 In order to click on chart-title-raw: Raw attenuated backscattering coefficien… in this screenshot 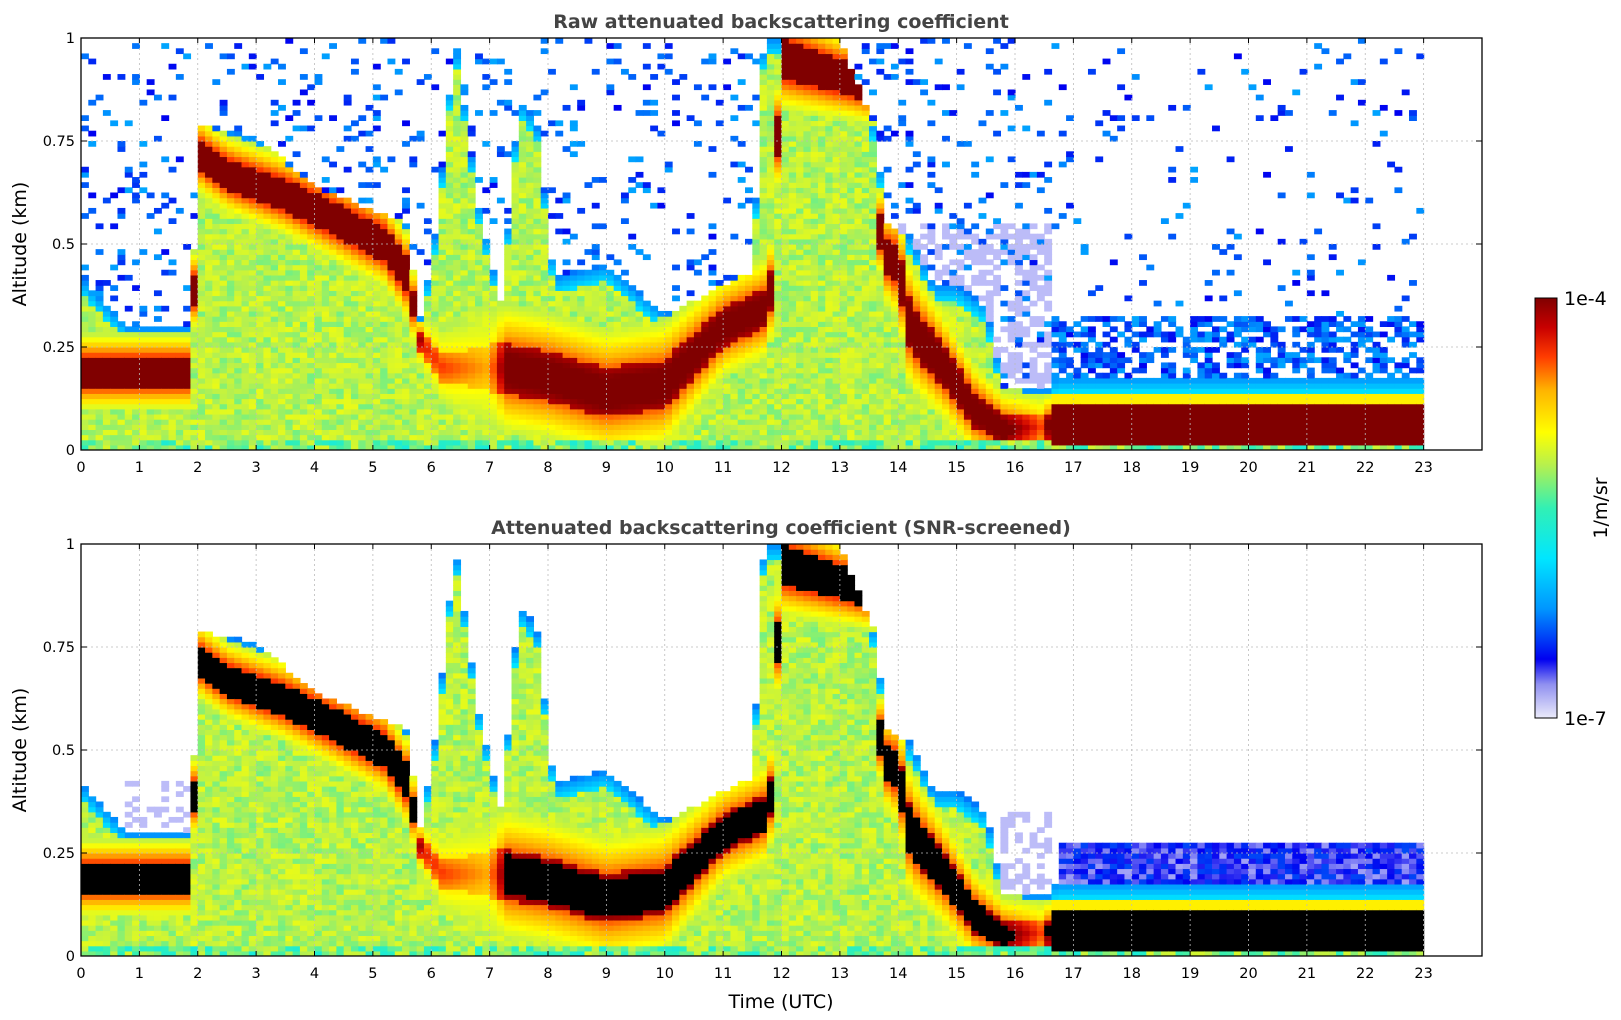, I will do `click(781, 22)`.